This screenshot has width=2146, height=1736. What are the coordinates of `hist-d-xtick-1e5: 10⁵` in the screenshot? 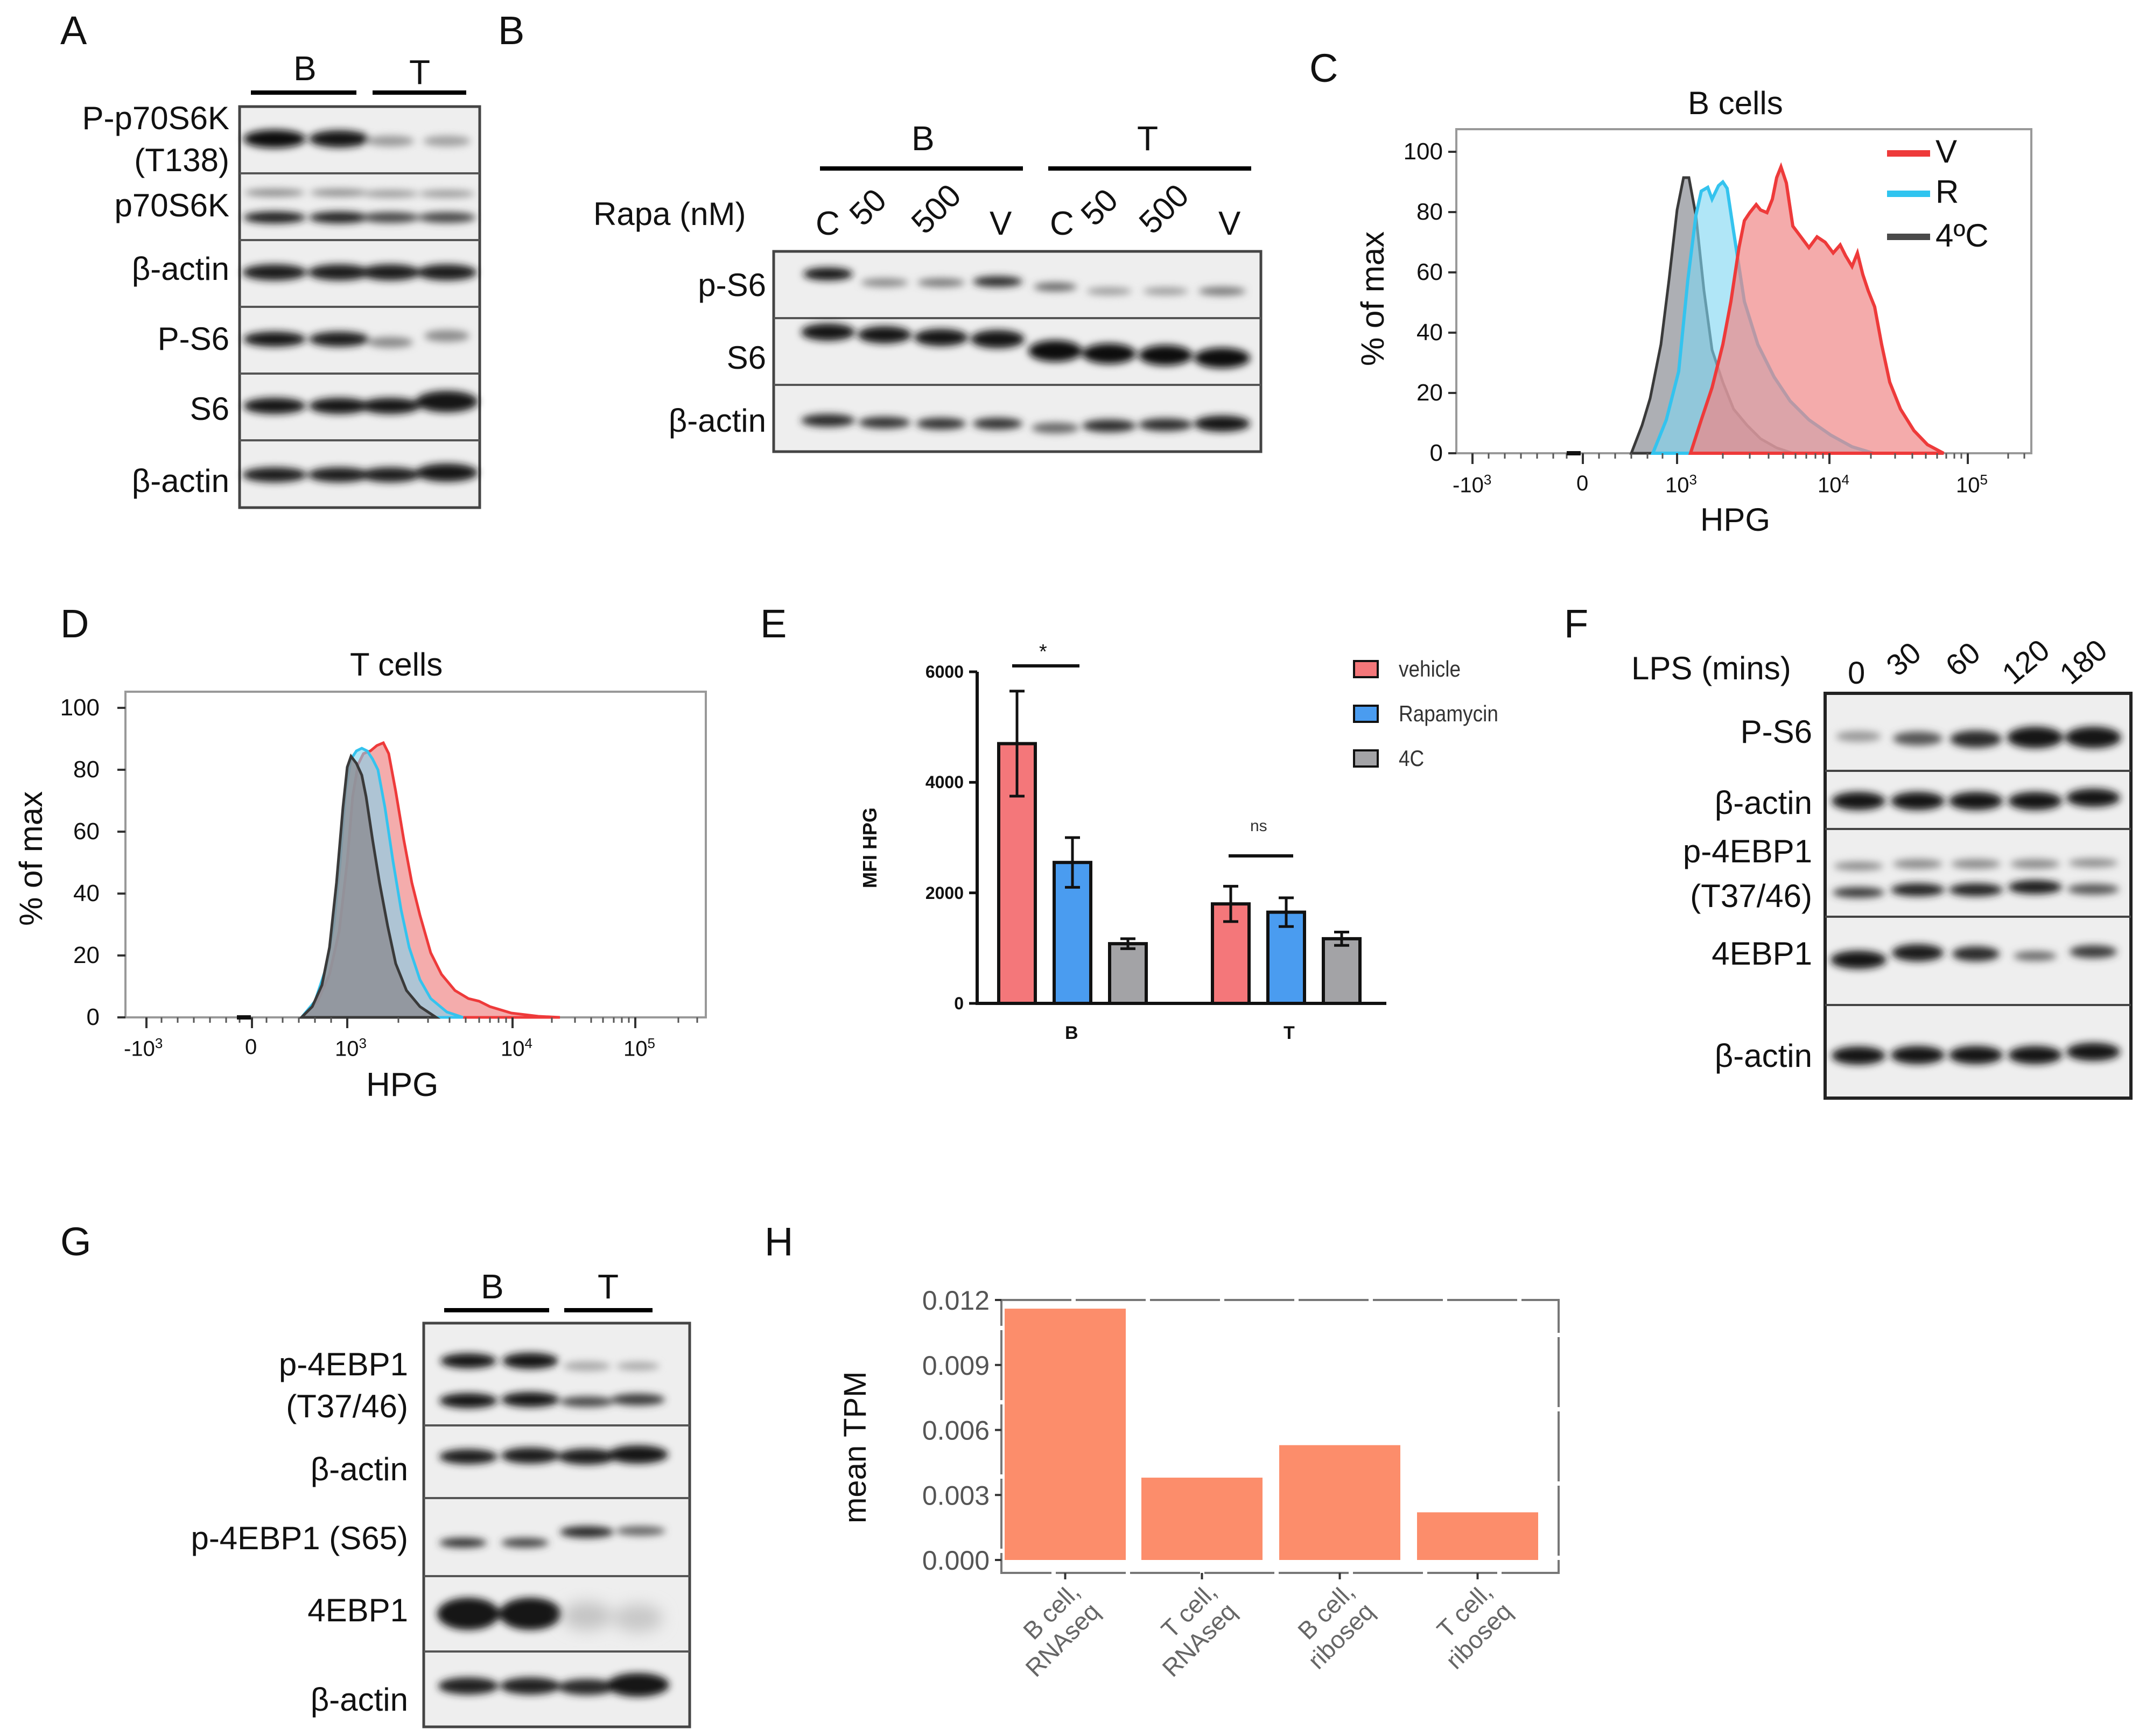 It's located at (639, 1048).